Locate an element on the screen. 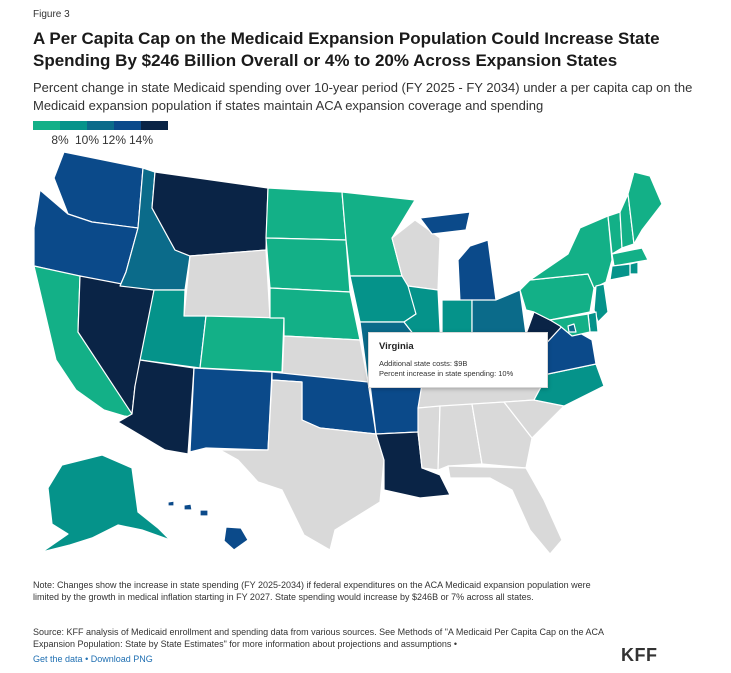 The image size is (731, 673). kff-logo: KFF is located at coordinates (639, 655).